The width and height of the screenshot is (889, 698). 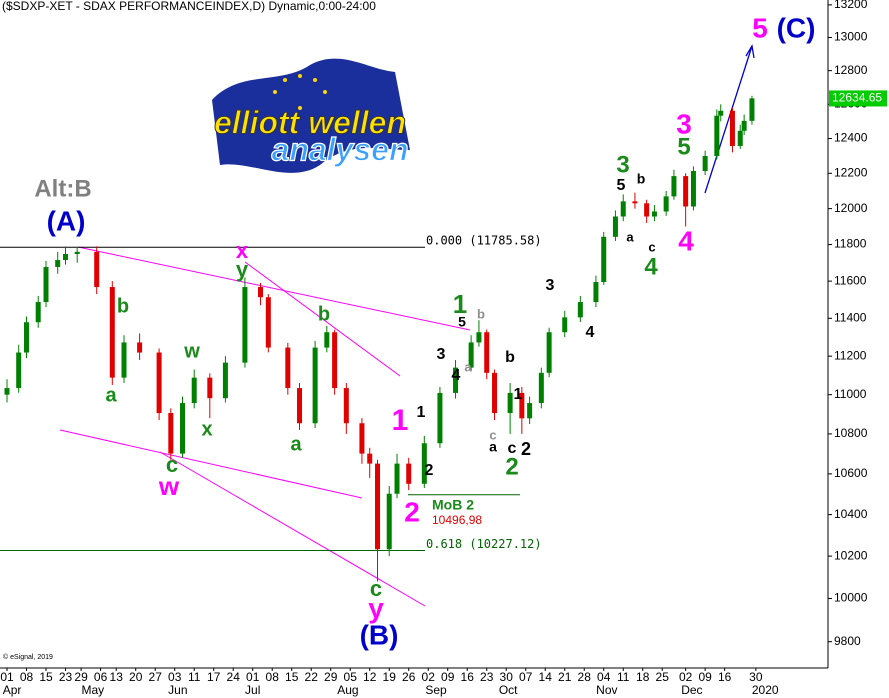 I want to click on y-tick-label: 12400, so click(x=851, y=138).